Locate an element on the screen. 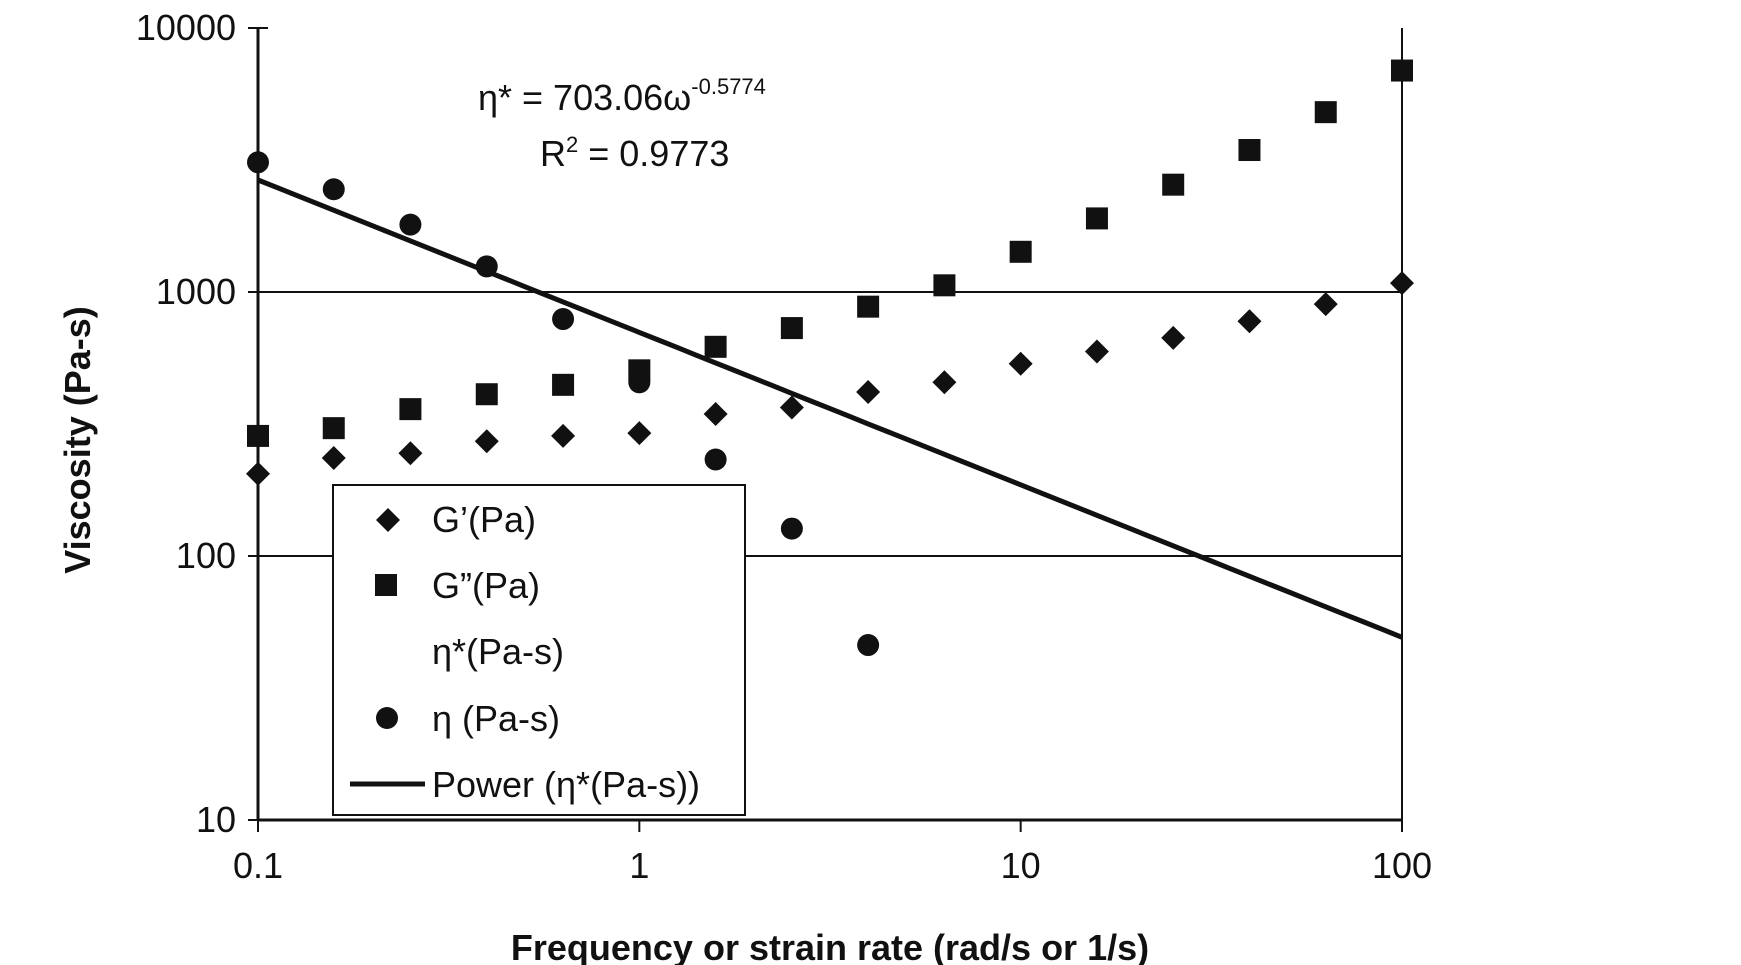 Image resolution: width=1741 pixels, height=965 pixels. x-tick-label: 100 is located at coordinates (1402, 865).